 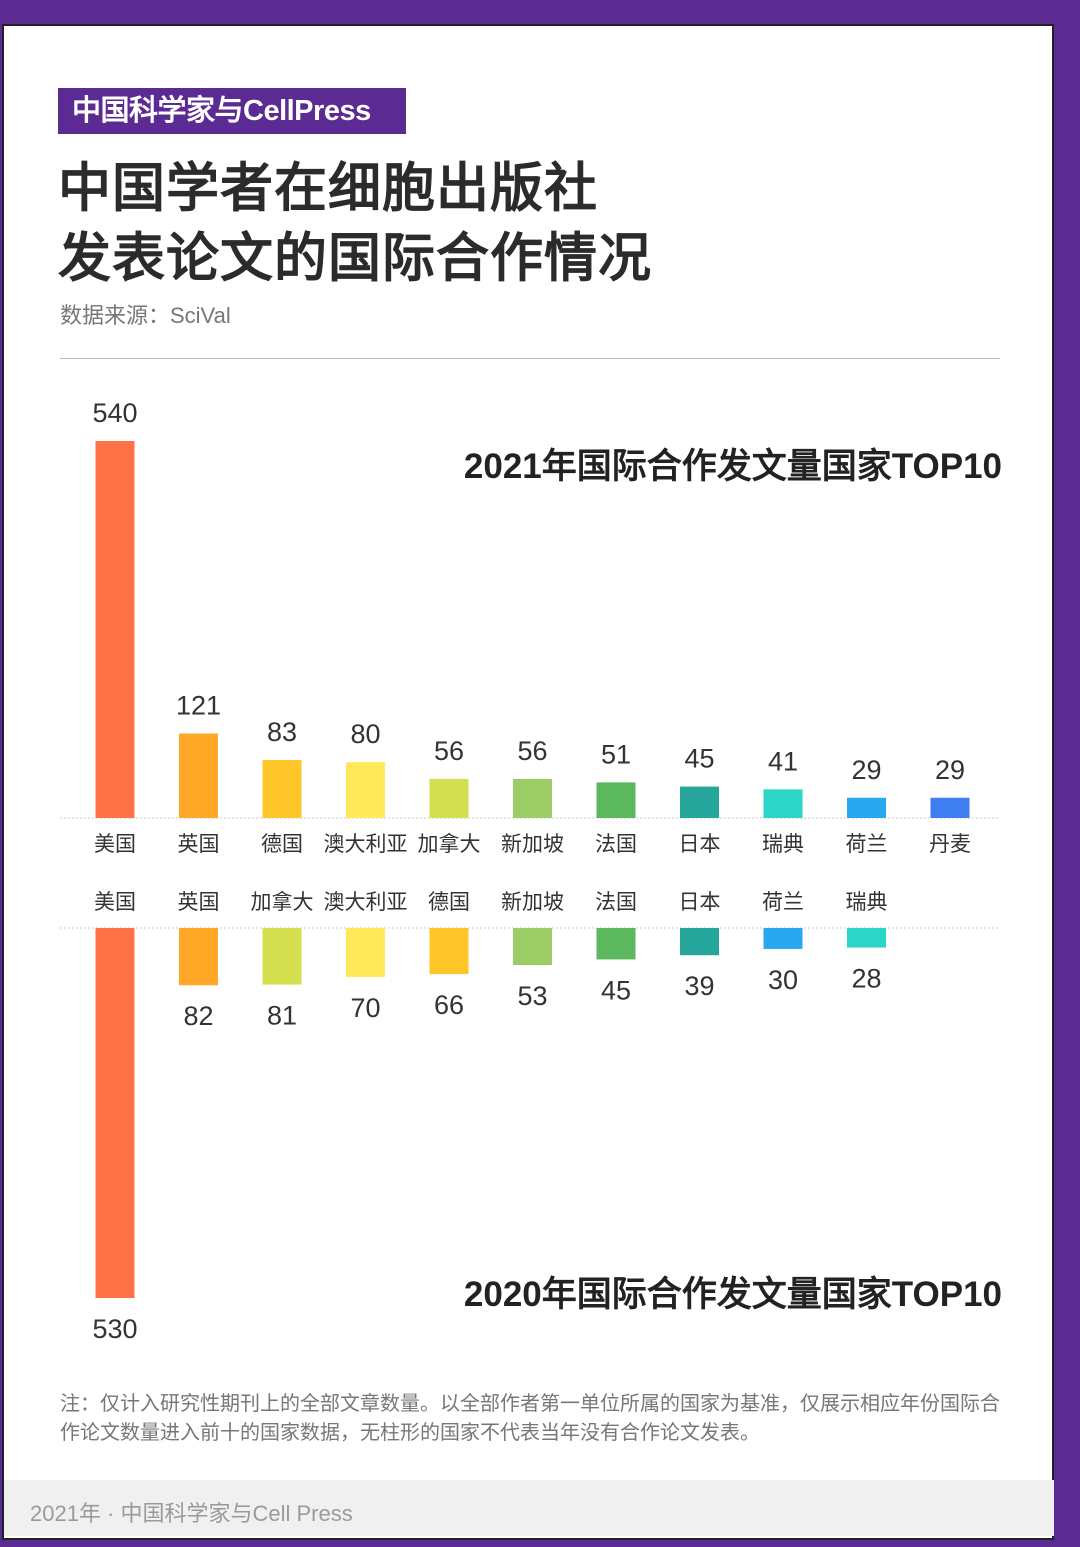 What do you see at coordinates (783, 980) in the screenshot?
I see `value-label-2020-8: 30` at bounding box center [783, 980].